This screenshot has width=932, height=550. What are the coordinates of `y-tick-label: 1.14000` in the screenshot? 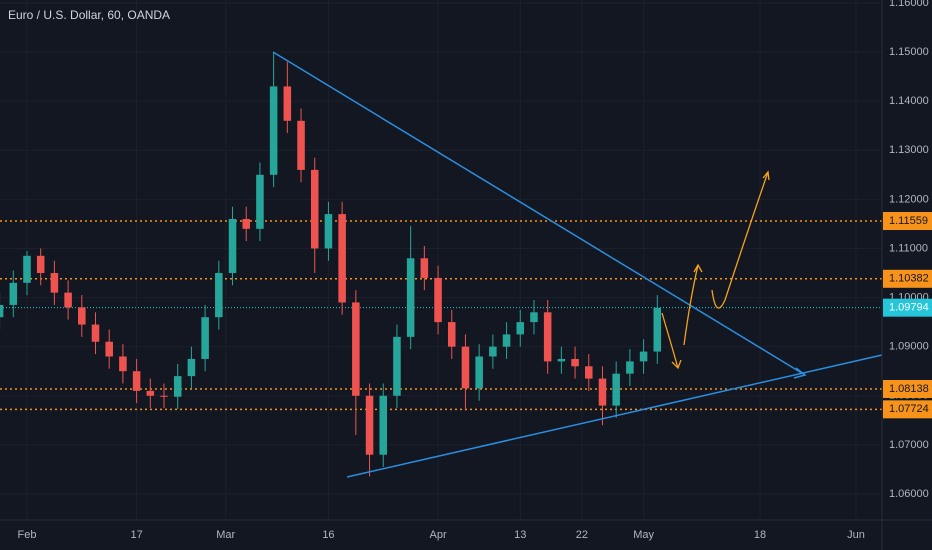 It's located at (909, 101).